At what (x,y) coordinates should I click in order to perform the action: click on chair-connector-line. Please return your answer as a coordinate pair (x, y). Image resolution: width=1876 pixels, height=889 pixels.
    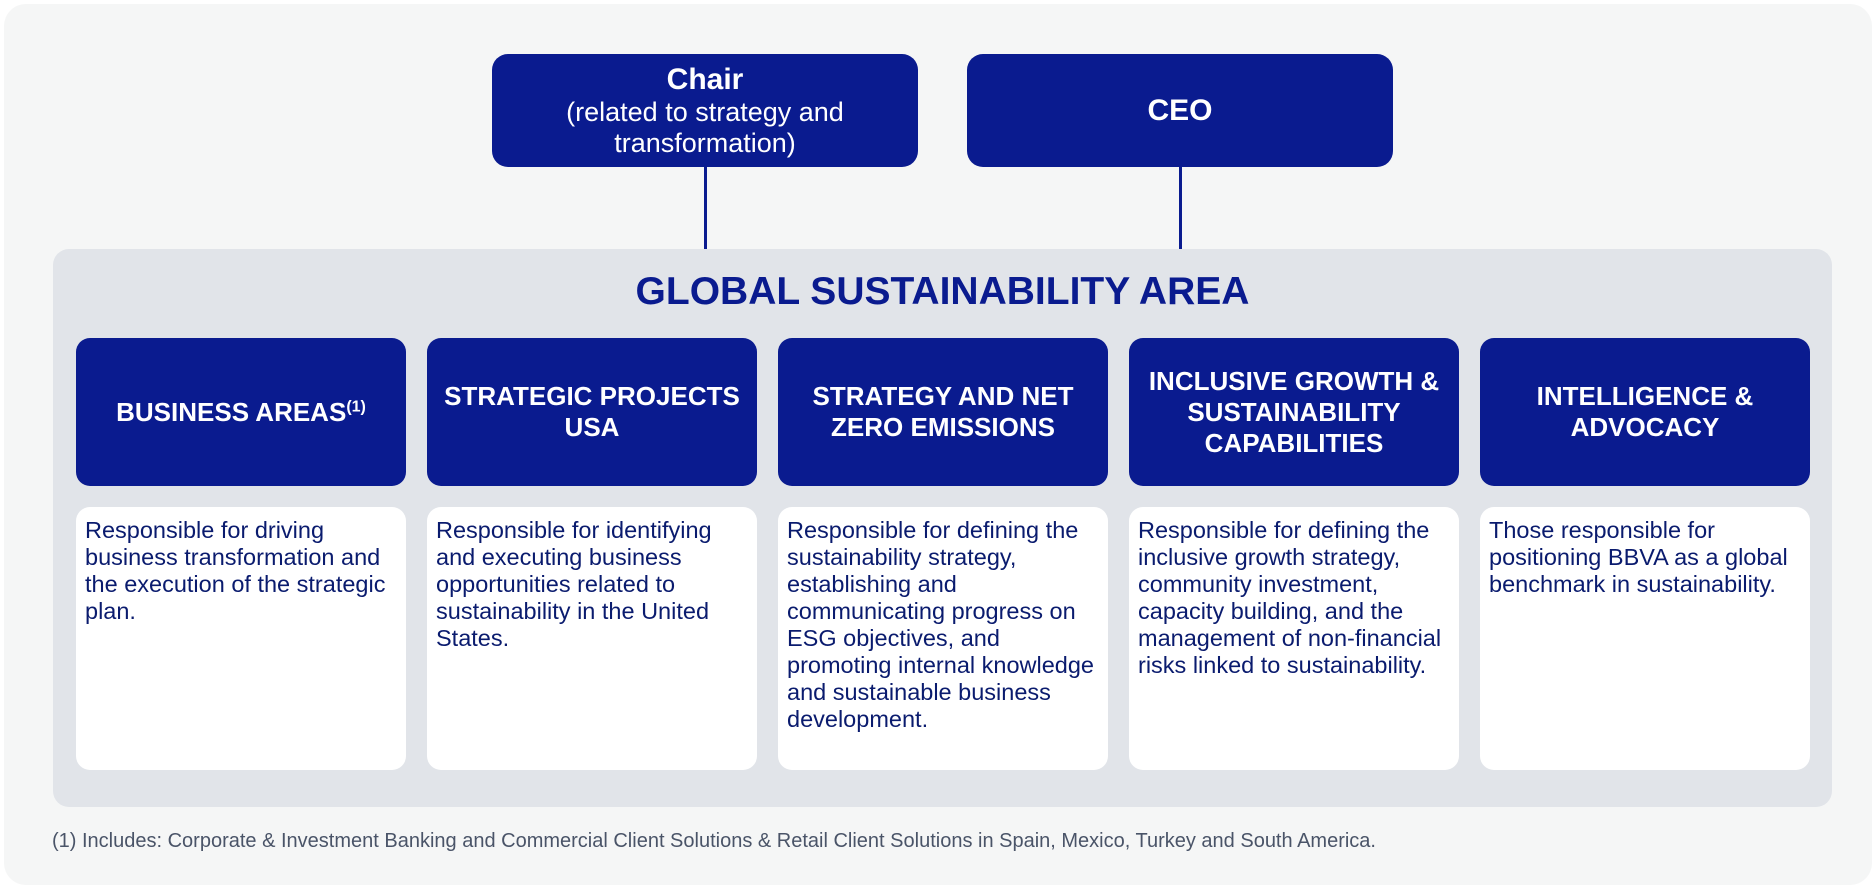
    Looking at the image, I should click on (705, 208).